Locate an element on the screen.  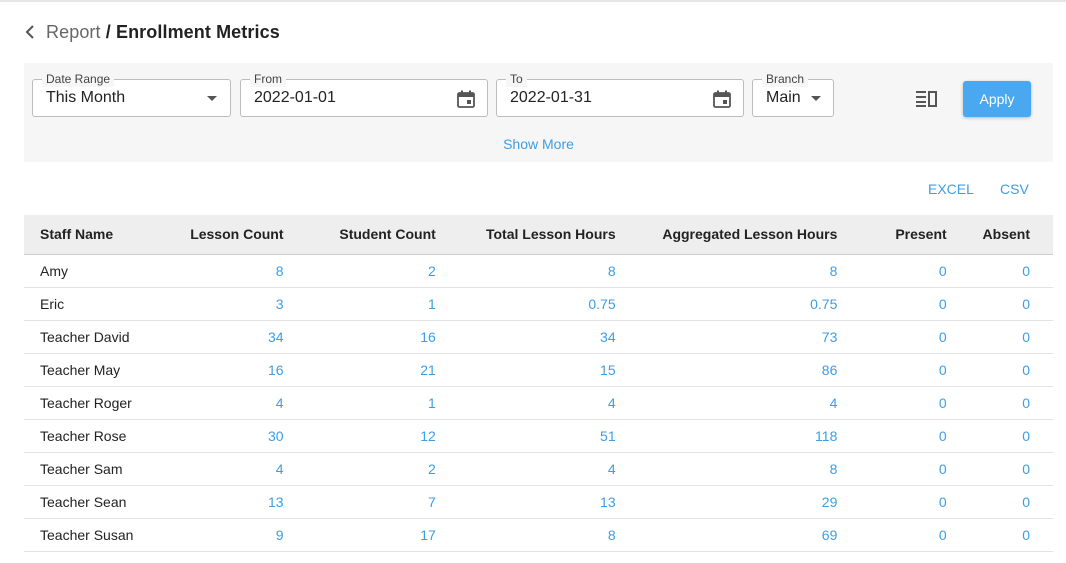
lesson-count-link: 9 is located at coordinates (220, 535).